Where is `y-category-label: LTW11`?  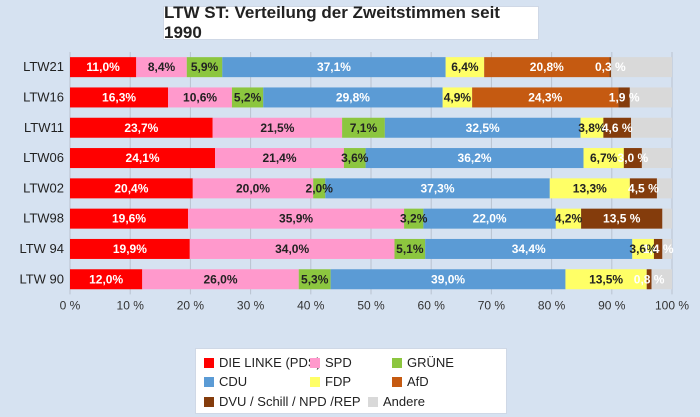 y-category-label: LTW11 is located at coordinates (44, 127).